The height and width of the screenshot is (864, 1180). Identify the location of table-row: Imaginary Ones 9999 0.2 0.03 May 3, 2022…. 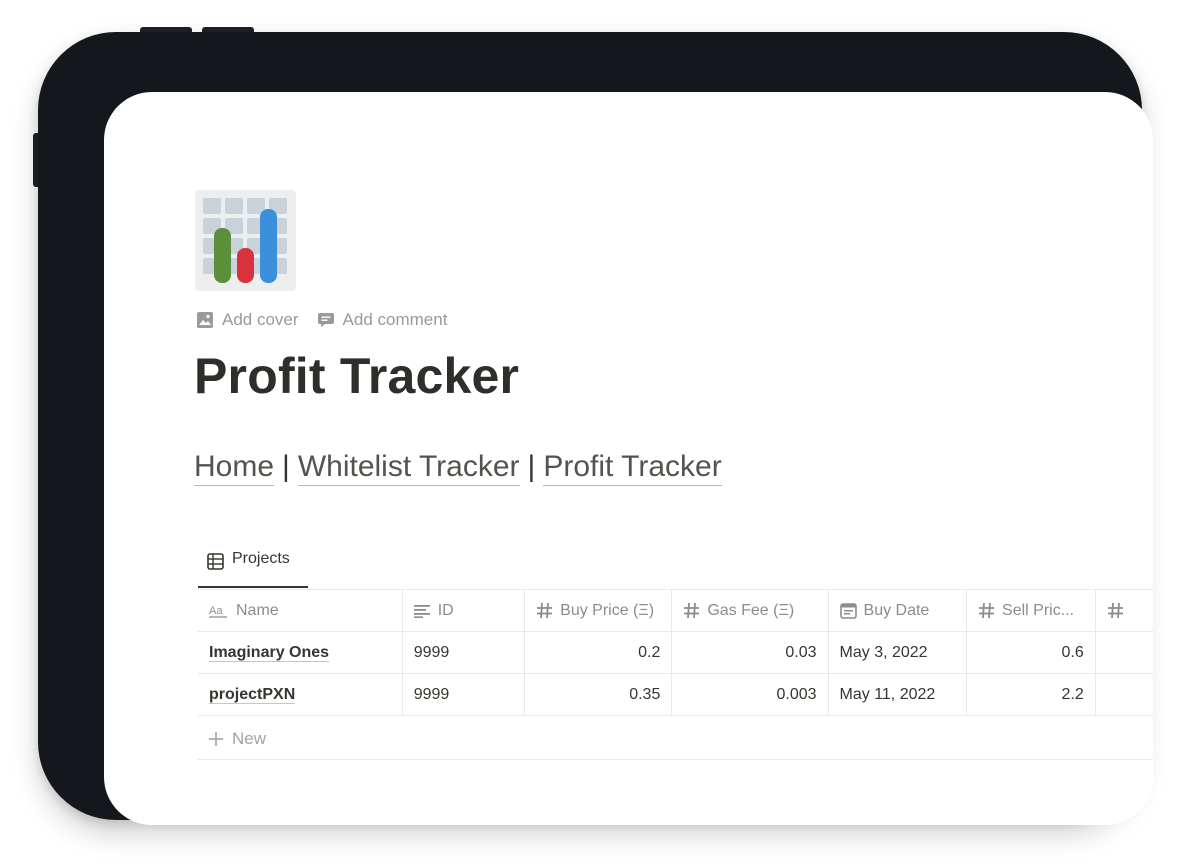
(675, 652).